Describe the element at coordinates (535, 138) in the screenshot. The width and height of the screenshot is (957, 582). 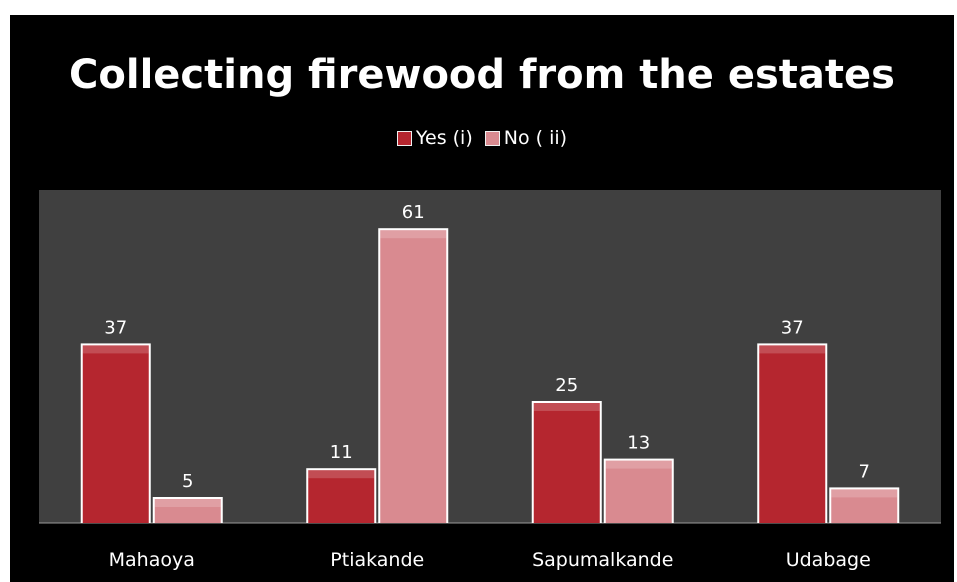
I see `legend-label-no: No ( ii)` at that location.